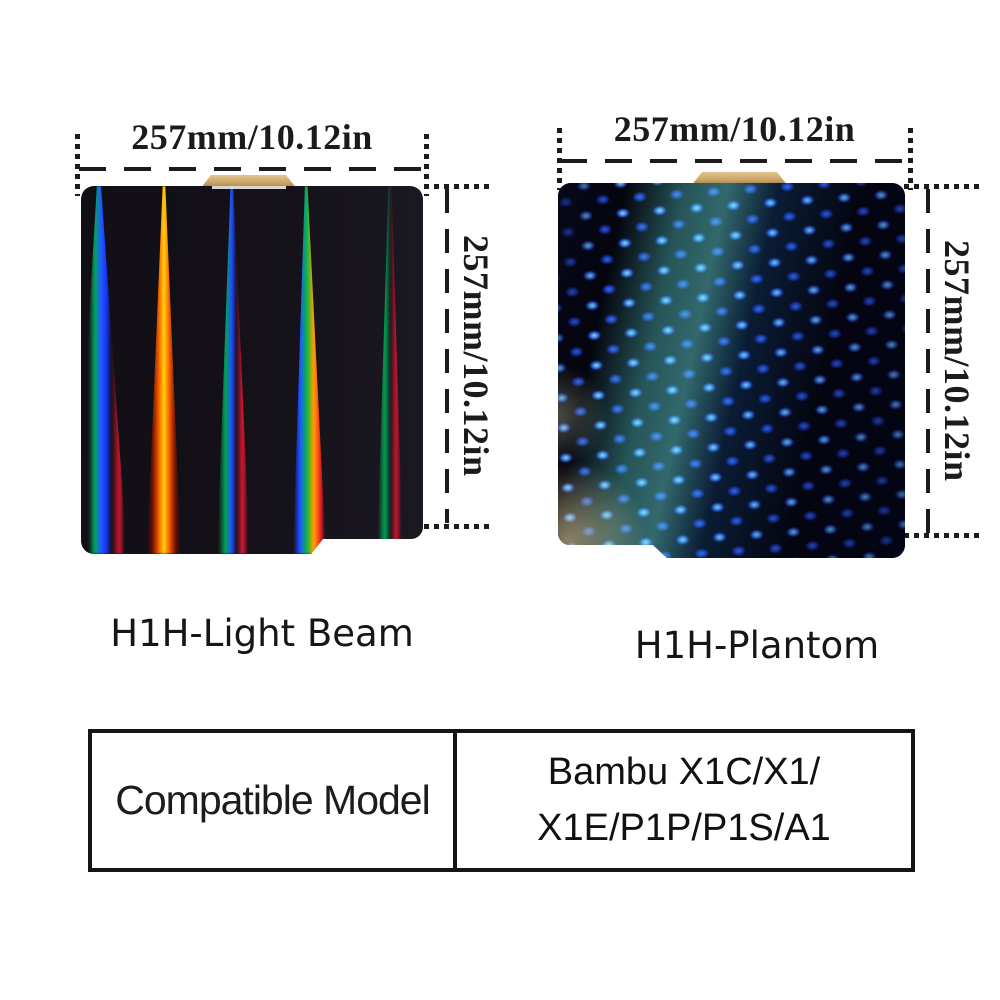  What do you see at coordinates (684, 772) in the screenshot?
I see `compatible-models-line1: Bambu X1C/X1/` at bounding box center [684, 772].